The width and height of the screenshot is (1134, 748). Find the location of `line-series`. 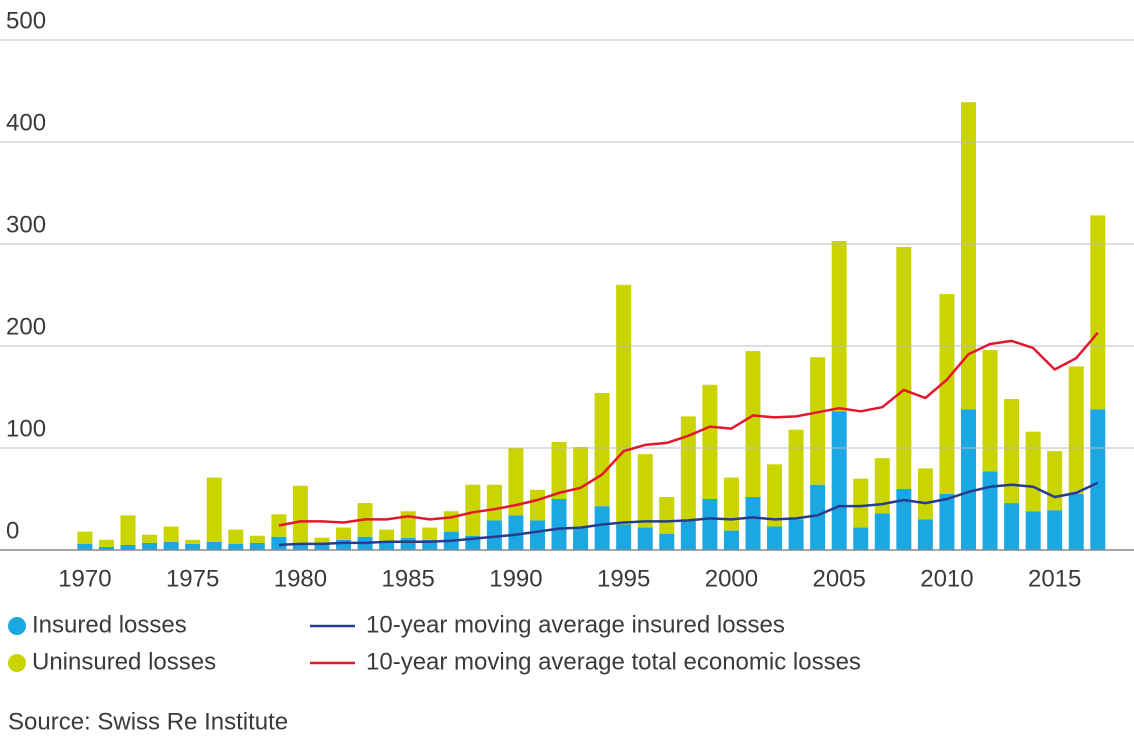

line-series is located at coordinates (688, 514).